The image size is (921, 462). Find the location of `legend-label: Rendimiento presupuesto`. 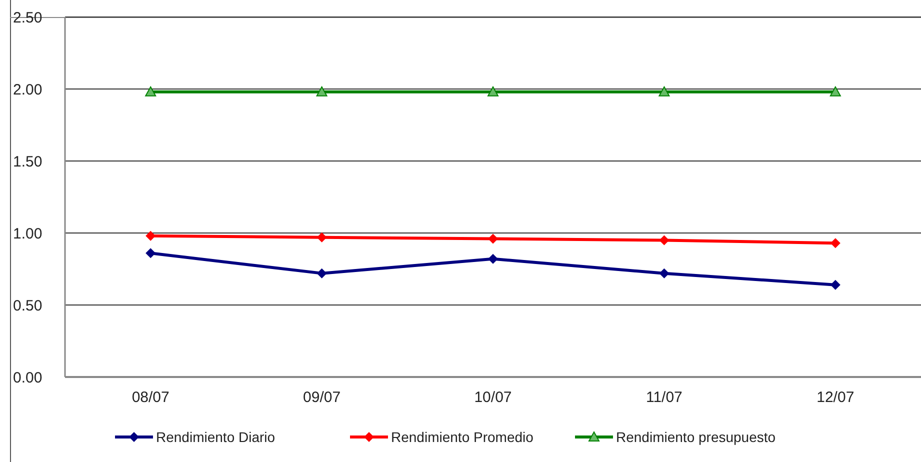

legend-label: Rendimiento presupuesto is located at coordinates (696, 436).